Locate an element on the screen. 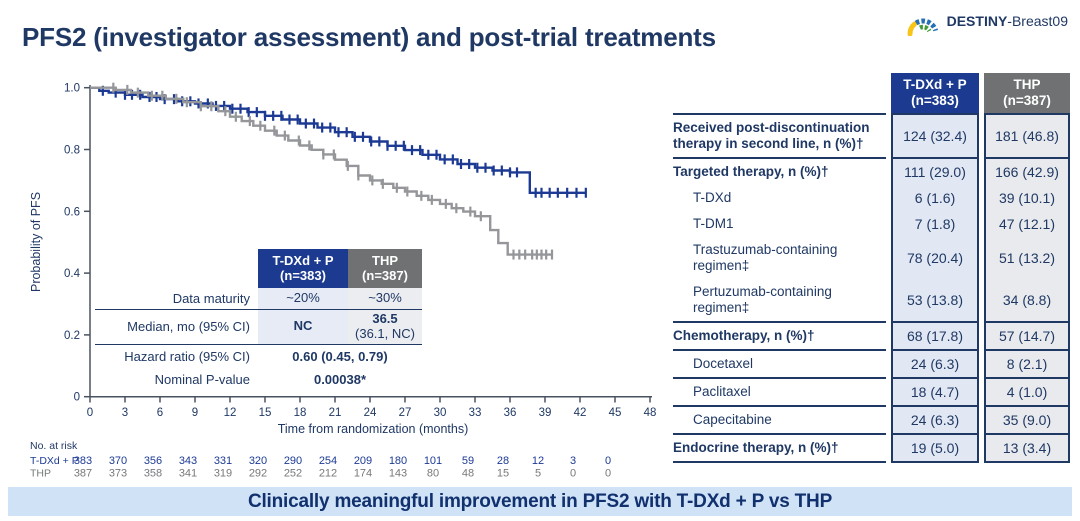  treatment-tdxd-value: 53 (13.8) is located at coordinates (935, 300).